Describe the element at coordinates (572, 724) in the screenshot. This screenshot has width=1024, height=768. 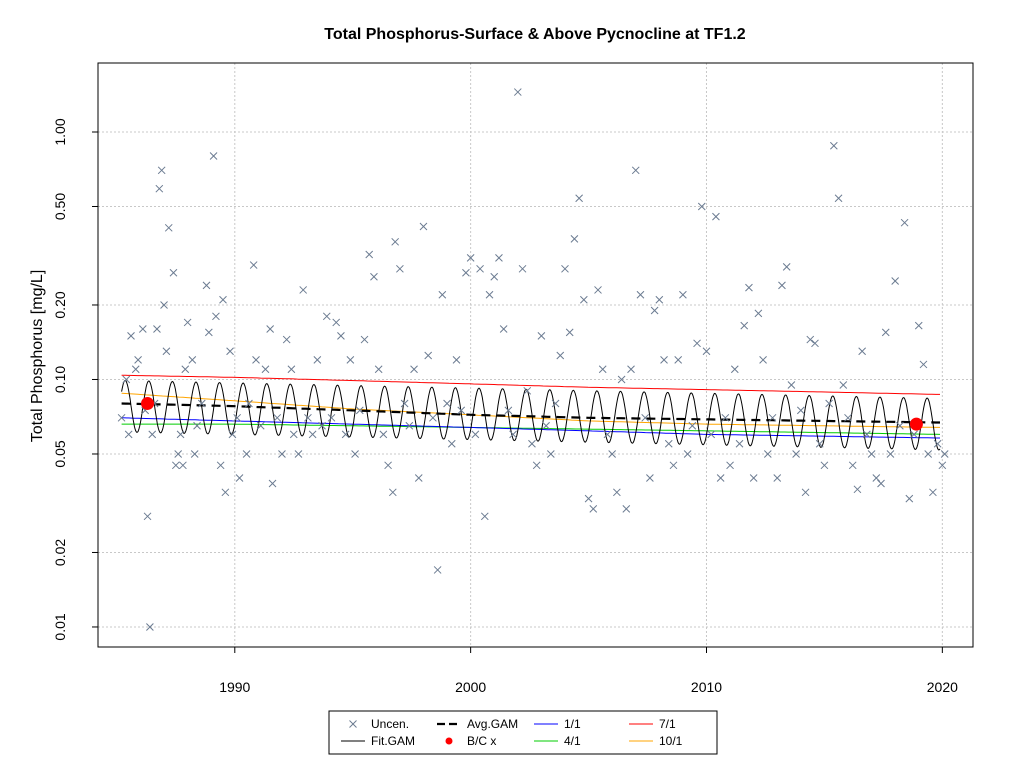
I see `legend-label: 1/1` at that location.